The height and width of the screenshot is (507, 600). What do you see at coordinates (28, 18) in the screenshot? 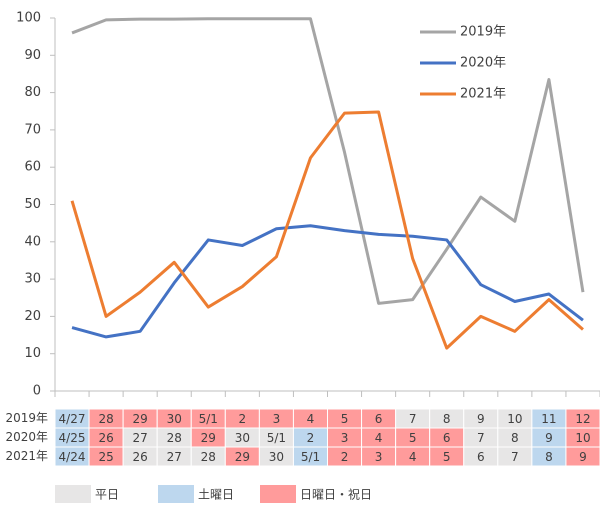
I see `y-tick-label: 100` at bounding box center [28, 18].